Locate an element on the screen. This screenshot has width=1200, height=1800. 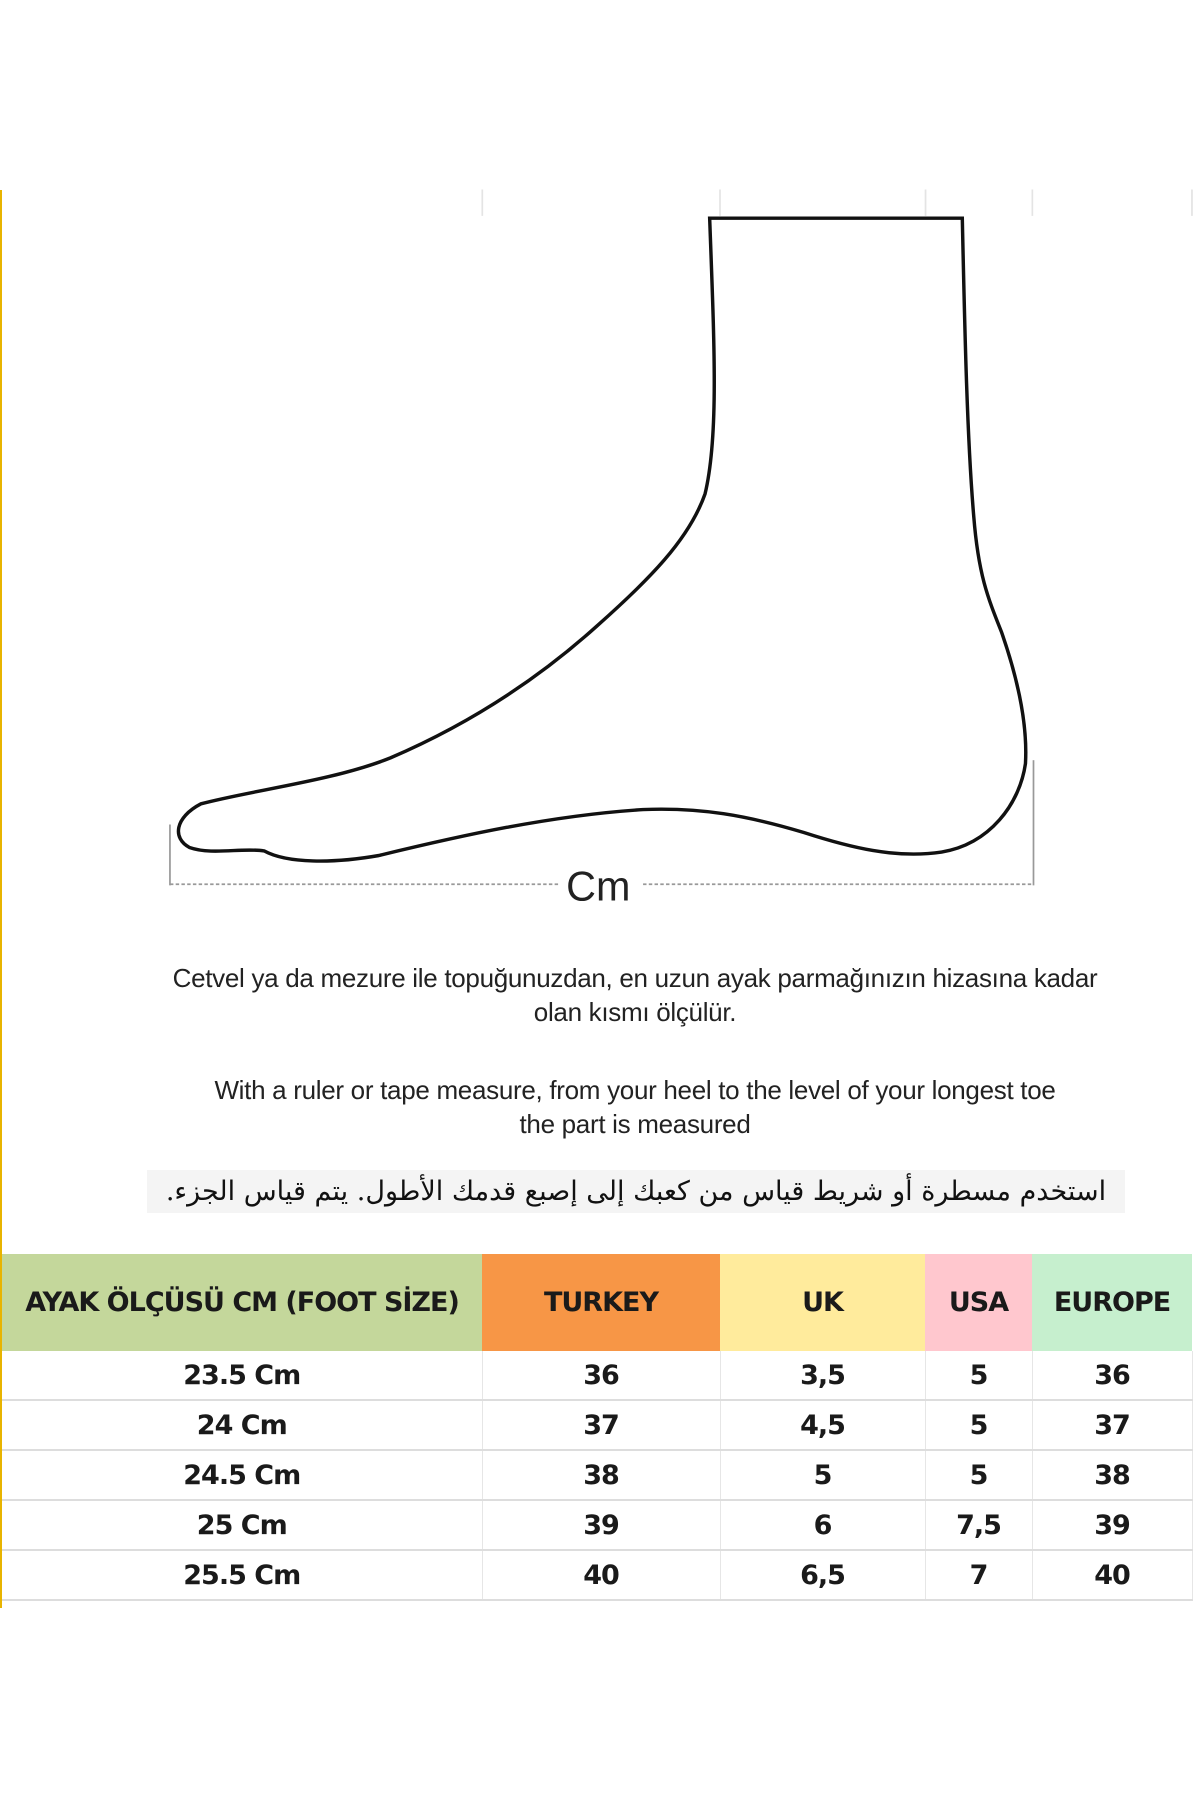
table-row: 24.5 Cm 38 5 5 38 is located at coordinates (597, 1475).